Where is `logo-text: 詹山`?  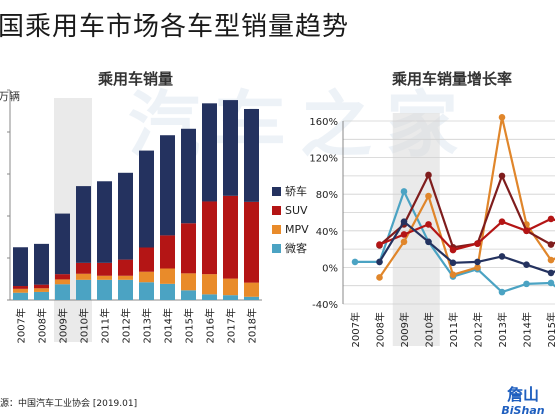
logo-text: 詹山 is located at coordinates (523, 394).